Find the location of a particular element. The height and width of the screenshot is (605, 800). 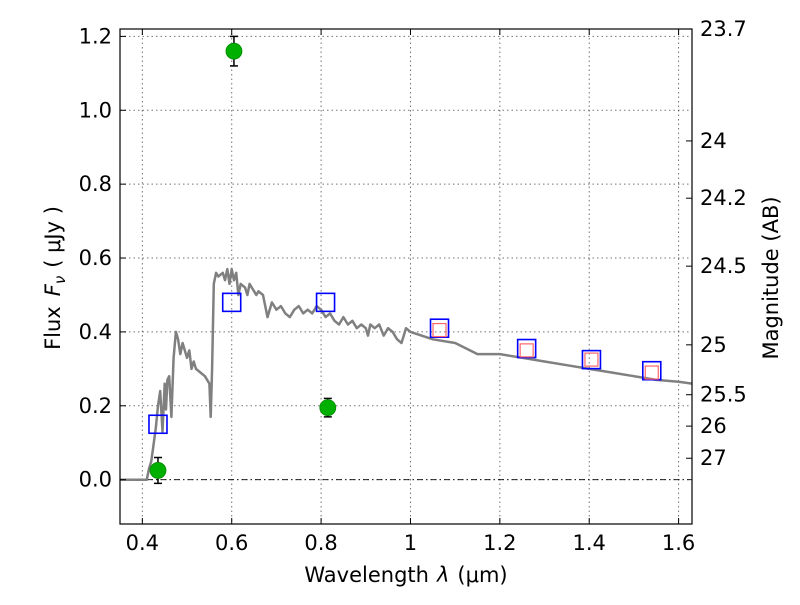

x-tick-label: 1 is located at coordinates (410, 543).